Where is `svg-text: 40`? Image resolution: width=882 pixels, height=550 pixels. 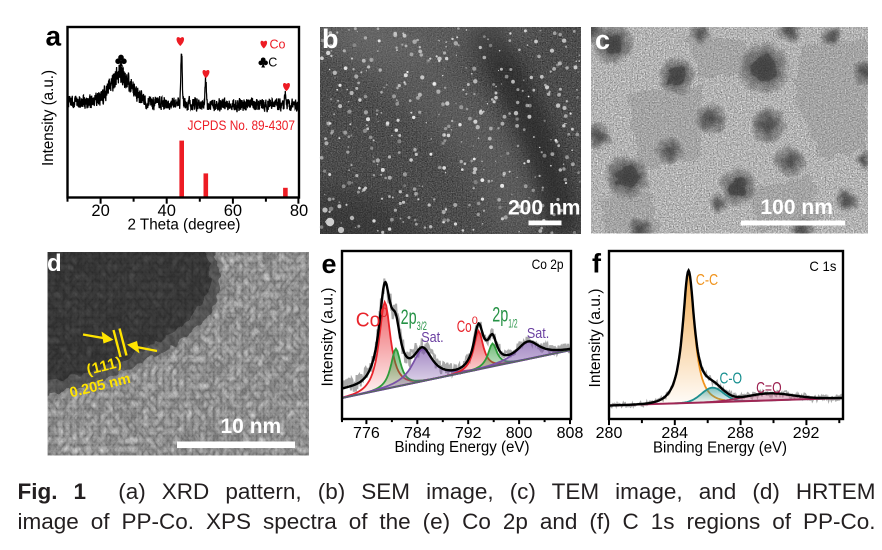 svg-text: 40 is located at coordinates (167, 211).